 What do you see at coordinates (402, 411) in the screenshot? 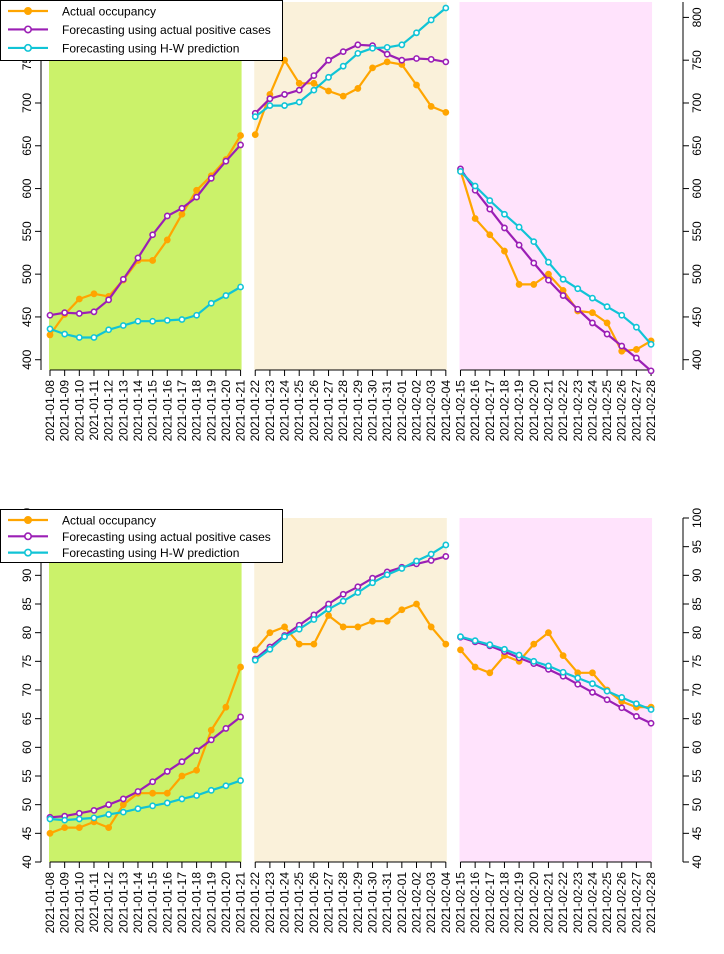
I see `x-tick-label: 2021-02-01` at bounding box center [402, 411].